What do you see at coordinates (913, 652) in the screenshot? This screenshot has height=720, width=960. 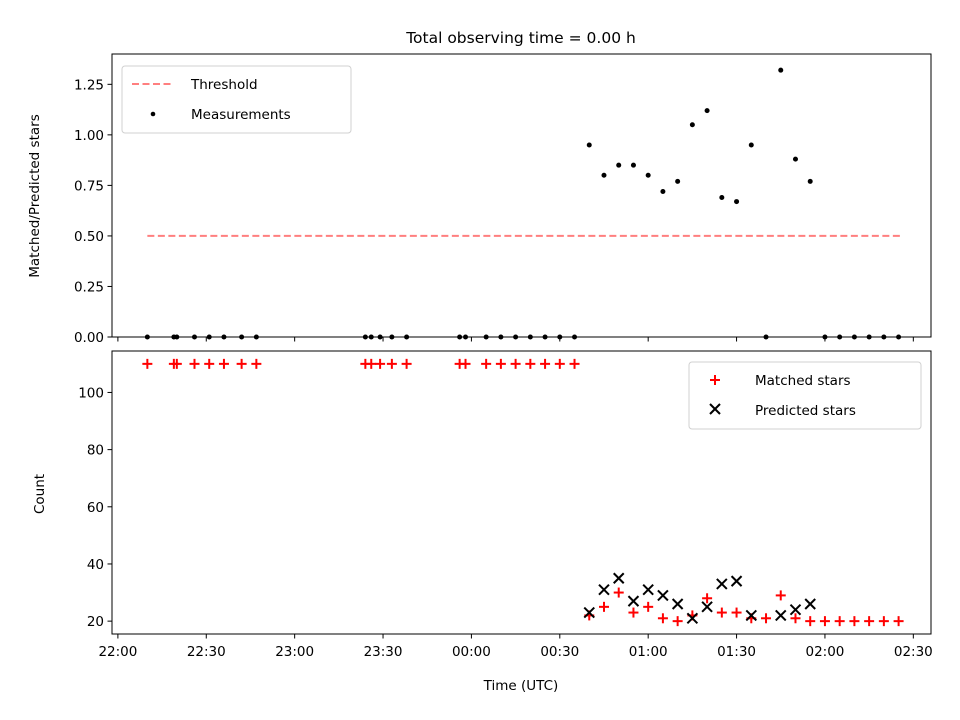 I see `bottom-x-tick-label: 02:30` at bounding box center [913, 652].